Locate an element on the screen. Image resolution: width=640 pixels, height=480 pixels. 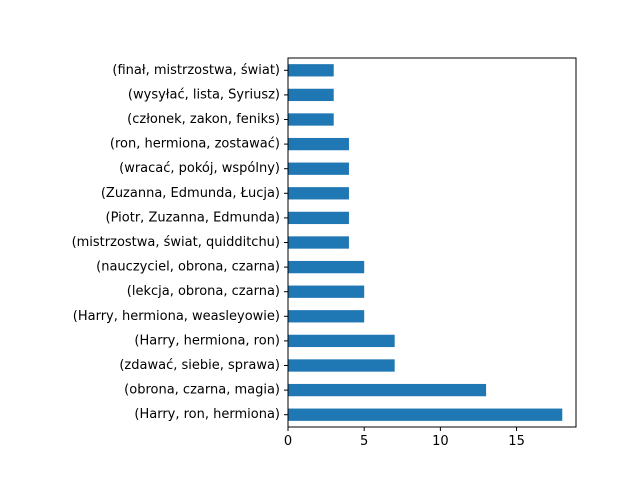
y-tick-label: (członek, zakon, feniks) is located at coordinates (203, 119).